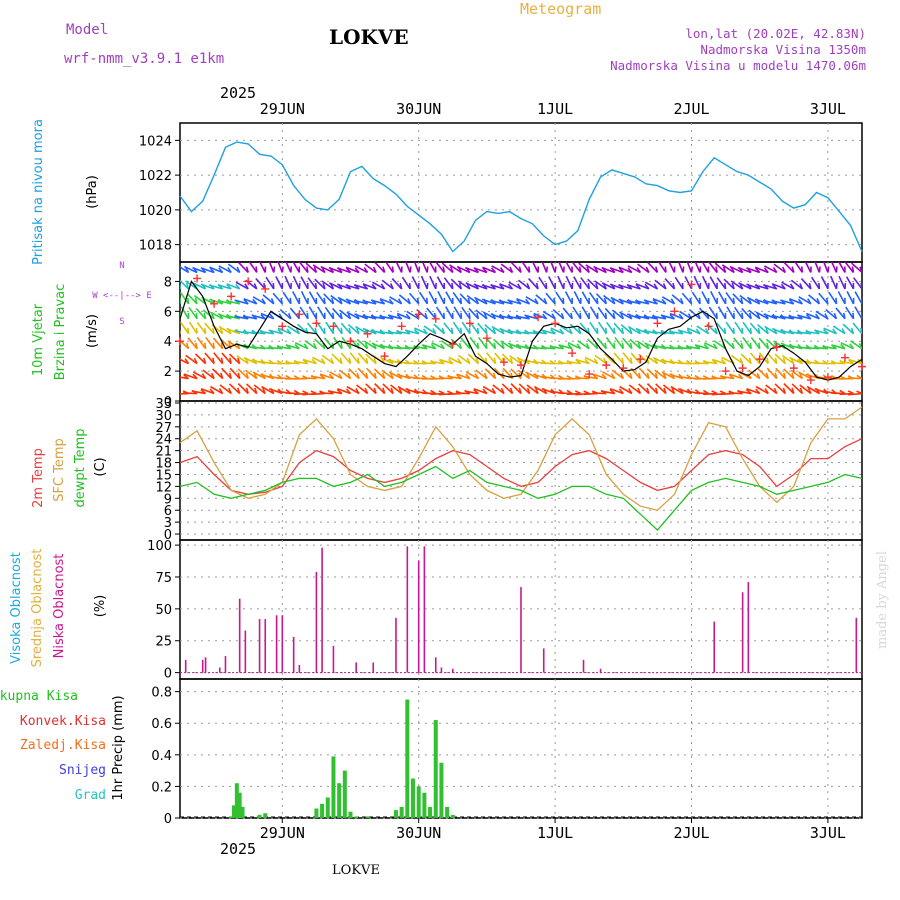 Image resolution: width=900 pixels, height=900 pixels. Describe the element at coordinates (161, 693) in the screenshot. I see `ytick-label-precip: 0.8` at that location.